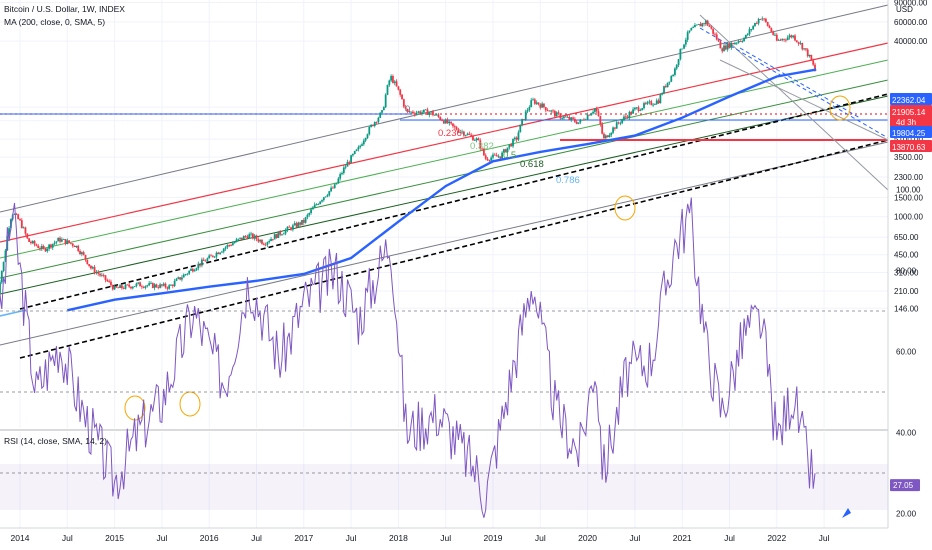 This screenshot has width=932, height=550. Describe the element at coordinates (909, 147) in the screenshot. I see `price-tag-label: 13870.63` at that location.